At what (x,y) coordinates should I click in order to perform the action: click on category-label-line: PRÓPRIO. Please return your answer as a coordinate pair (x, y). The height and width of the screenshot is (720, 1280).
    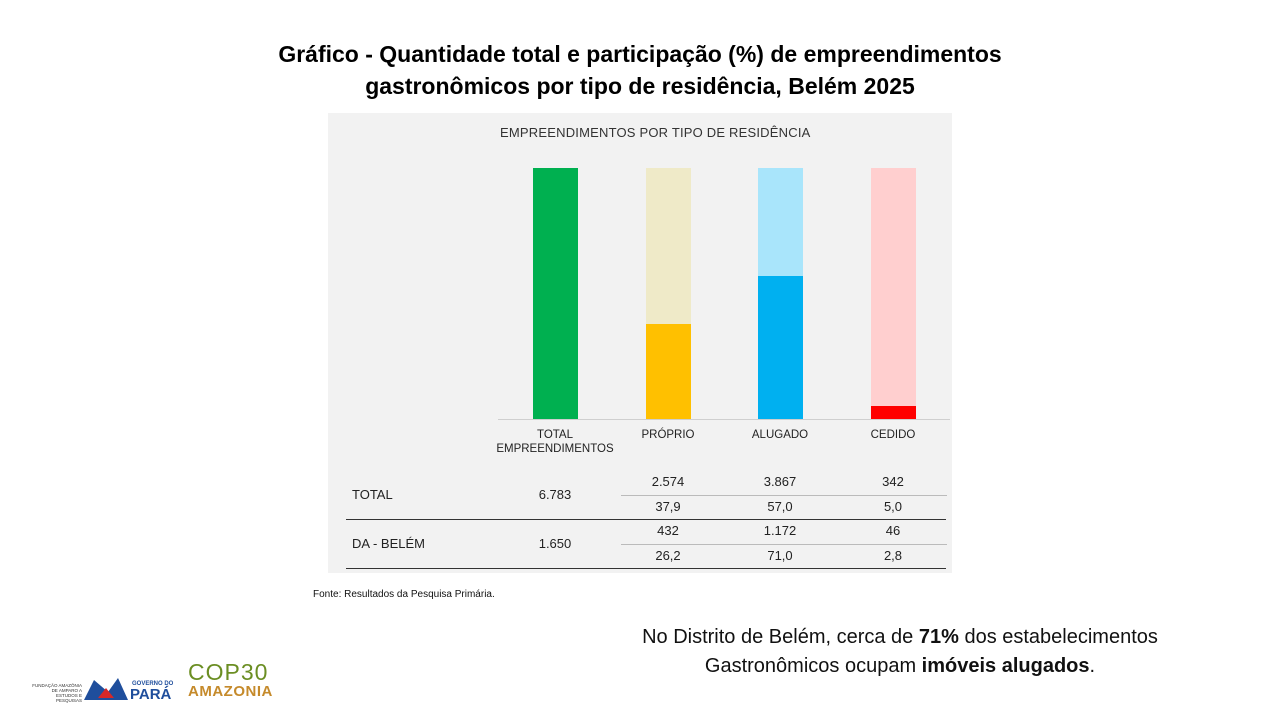
    Looking at the image, I should click on (668, 435).